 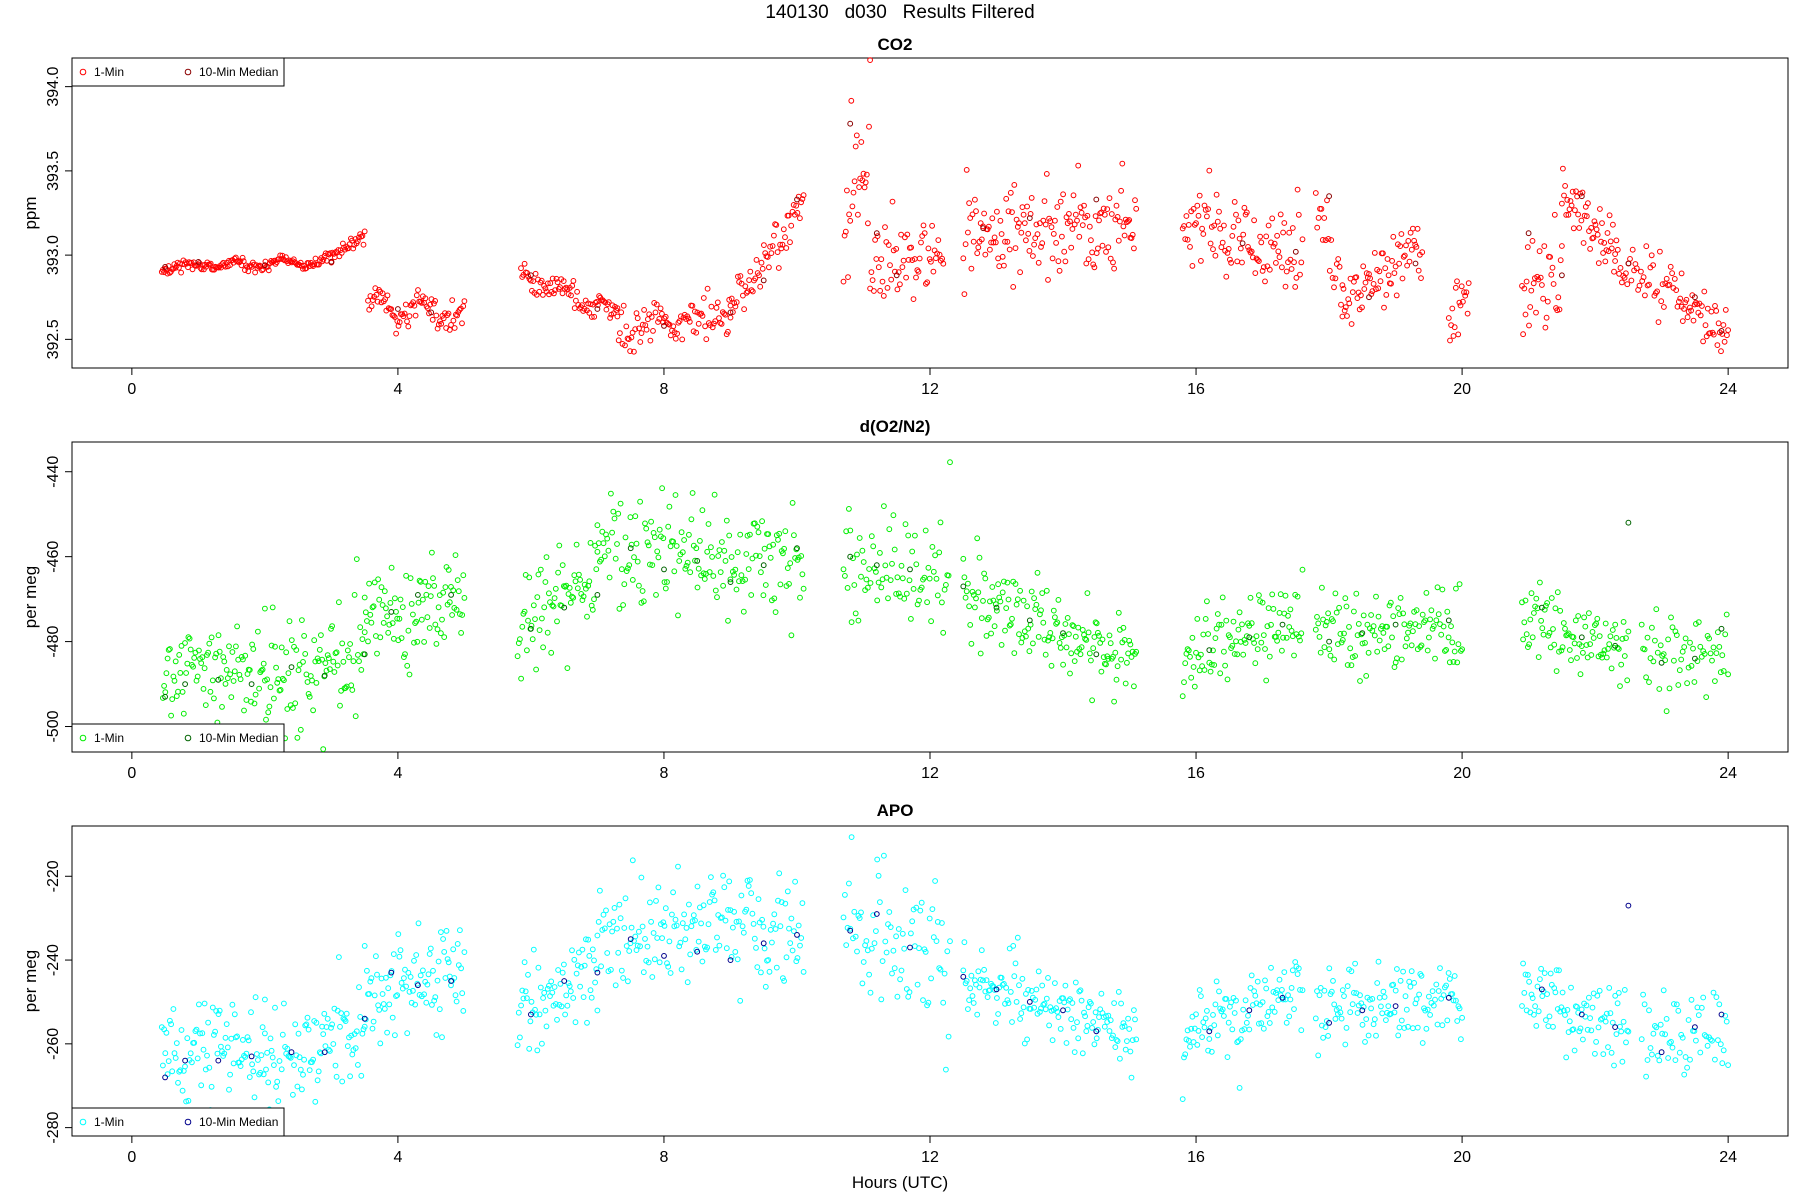 I want to click on y-axis-label: per meg, so click(x=30, y=981).